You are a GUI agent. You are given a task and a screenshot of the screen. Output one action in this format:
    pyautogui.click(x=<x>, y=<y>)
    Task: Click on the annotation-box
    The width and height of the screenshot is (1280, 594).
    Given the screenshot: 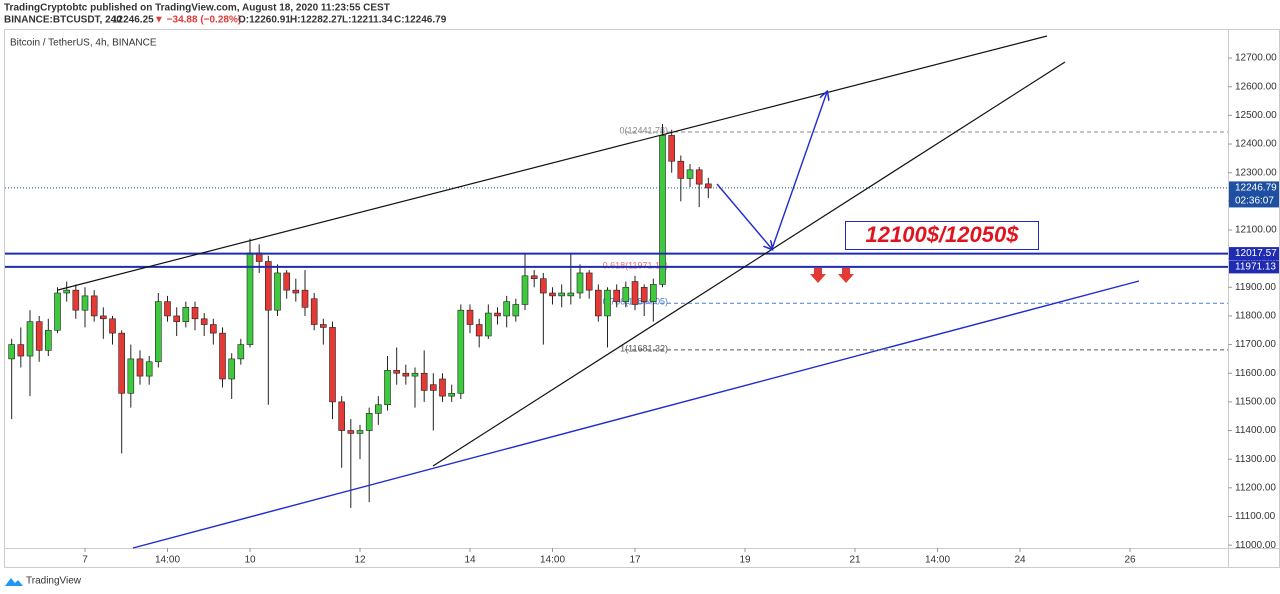 What is the action you would take?
    pyautogui.click(x=942, y=235)
    